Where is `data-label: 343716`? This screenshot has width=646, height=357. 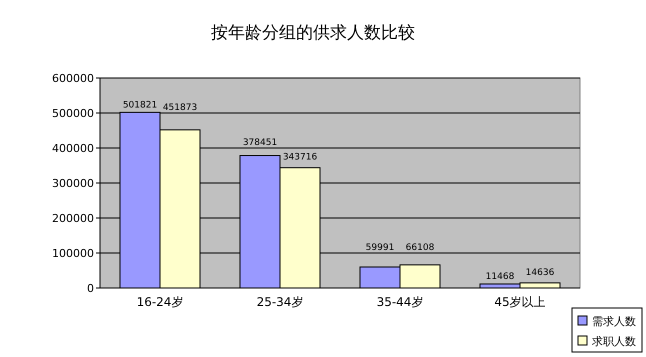 data-label: 343716 is located at coordinates (300, 157).